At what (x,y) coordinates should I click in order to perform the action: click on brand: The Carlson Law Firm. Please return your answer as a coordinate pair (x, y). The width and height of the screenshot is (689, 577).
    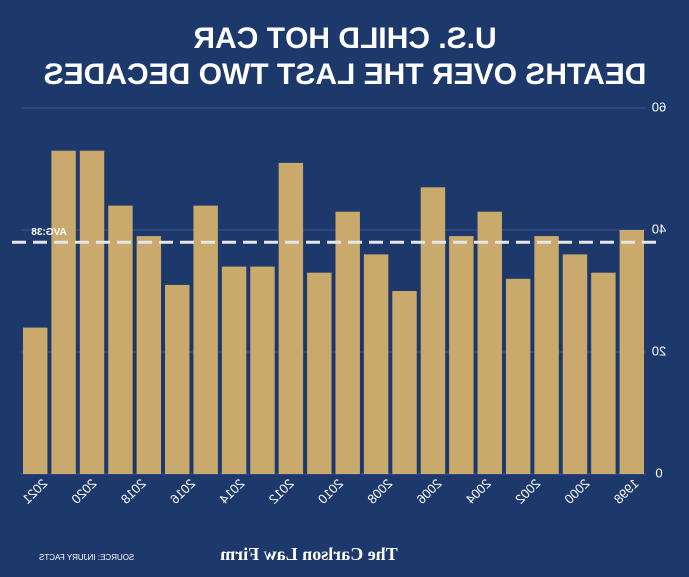
    Looking at the image, I should click on (309, 554).